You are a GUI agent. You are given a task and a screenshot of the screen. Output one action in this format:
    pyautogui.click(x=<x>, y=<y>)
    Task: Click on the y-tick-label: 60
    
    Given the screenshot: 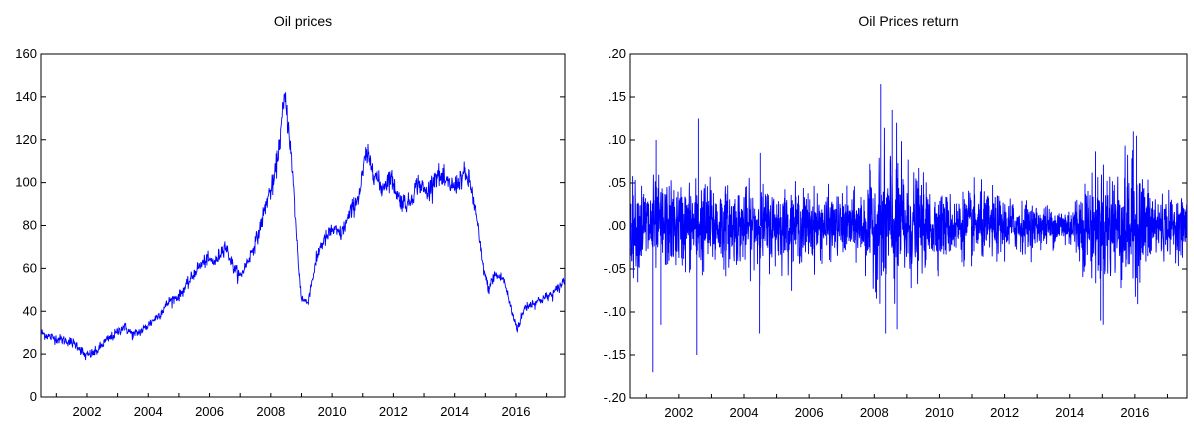 What is the action you would take?
    pyautogui.click(x=30, y=267)
    